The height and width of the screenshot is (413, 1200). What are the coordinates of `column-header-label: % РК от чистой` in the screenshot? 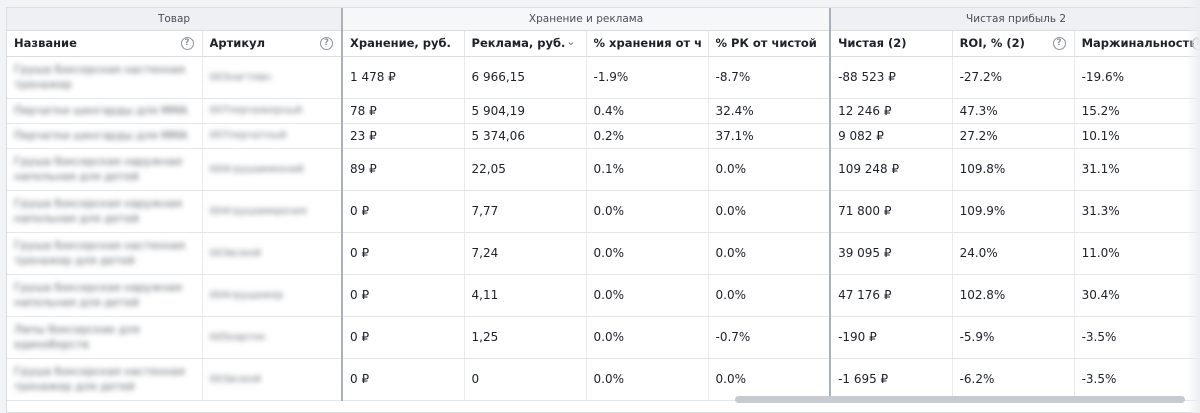 It's located at (766, 43).